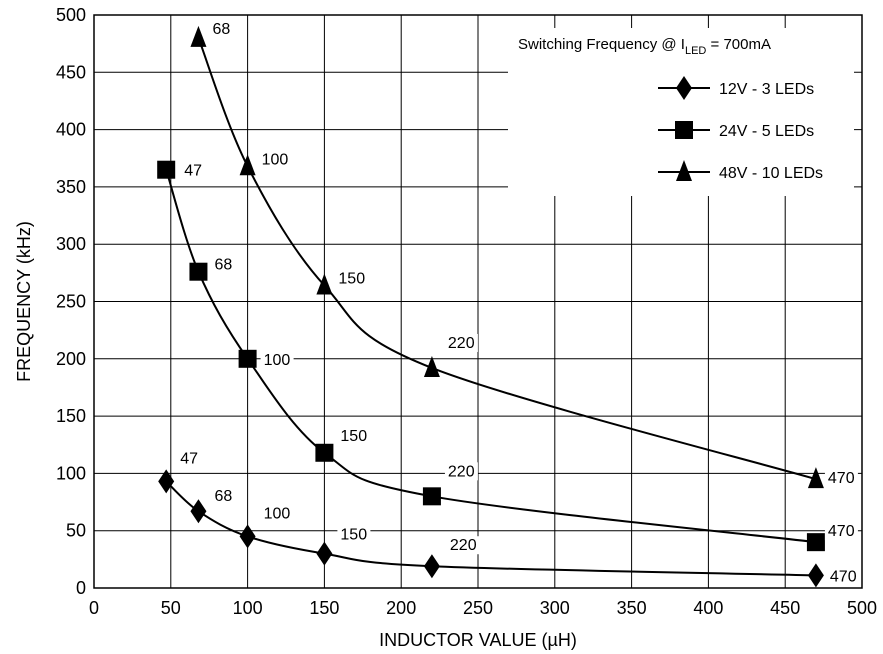 This screenshot has height=654, width=883. What do you see at coordinates (324, 608) in the screenshot?
I see `x-tick-label: 150` at bounding box center [324, 608].